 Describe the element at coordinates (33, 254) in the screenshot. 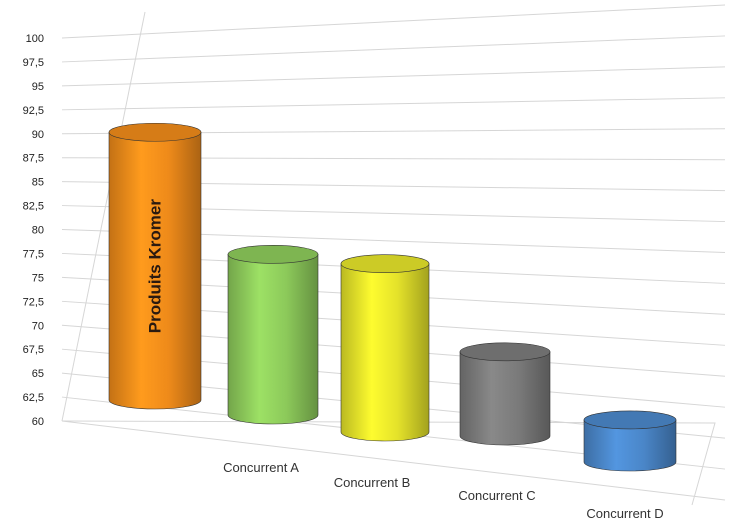

I see `y-tick-label: 77,5` at that location.